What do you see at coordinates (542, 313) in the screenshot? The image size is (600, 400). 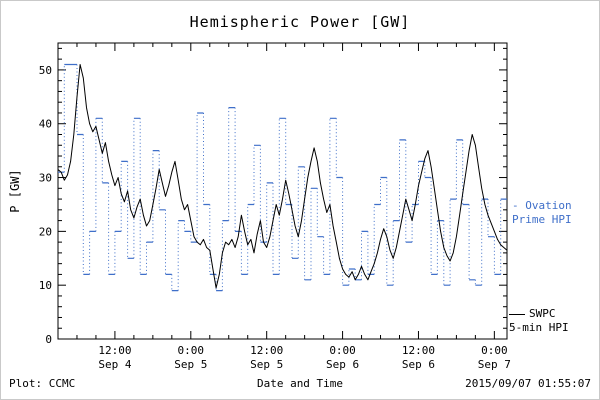 I see `legend-swpc-line1: SWPC` at bounding box center [542, 313].